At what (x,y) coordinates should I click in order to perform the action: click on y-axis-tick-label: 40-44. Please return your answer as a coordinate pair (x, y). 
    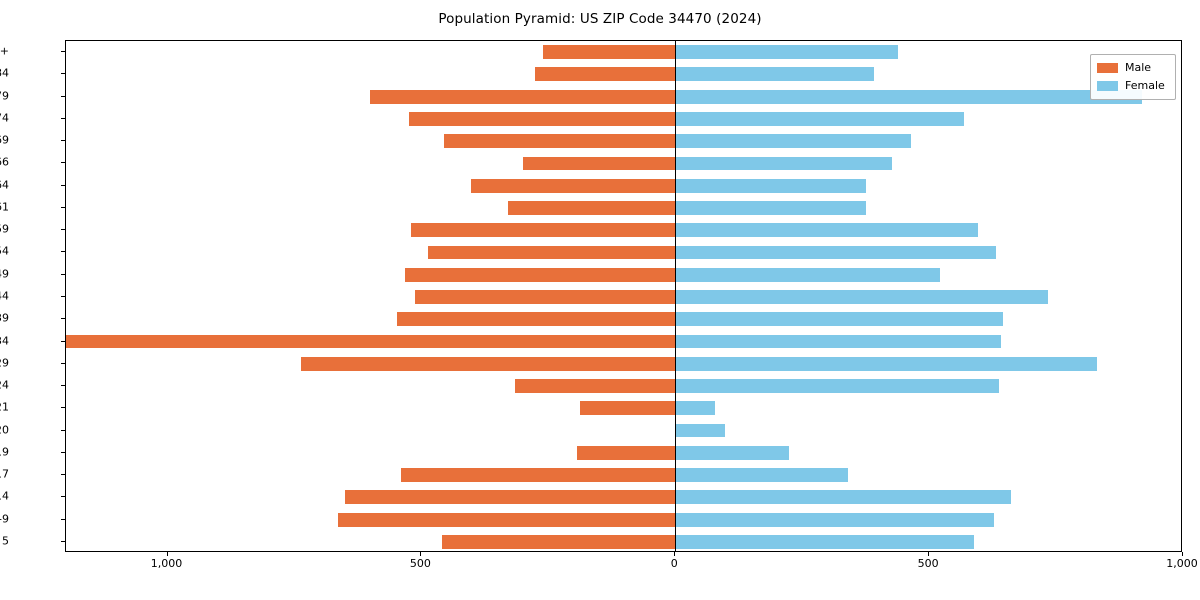
    Looking at the image, I should click on (4, 296).